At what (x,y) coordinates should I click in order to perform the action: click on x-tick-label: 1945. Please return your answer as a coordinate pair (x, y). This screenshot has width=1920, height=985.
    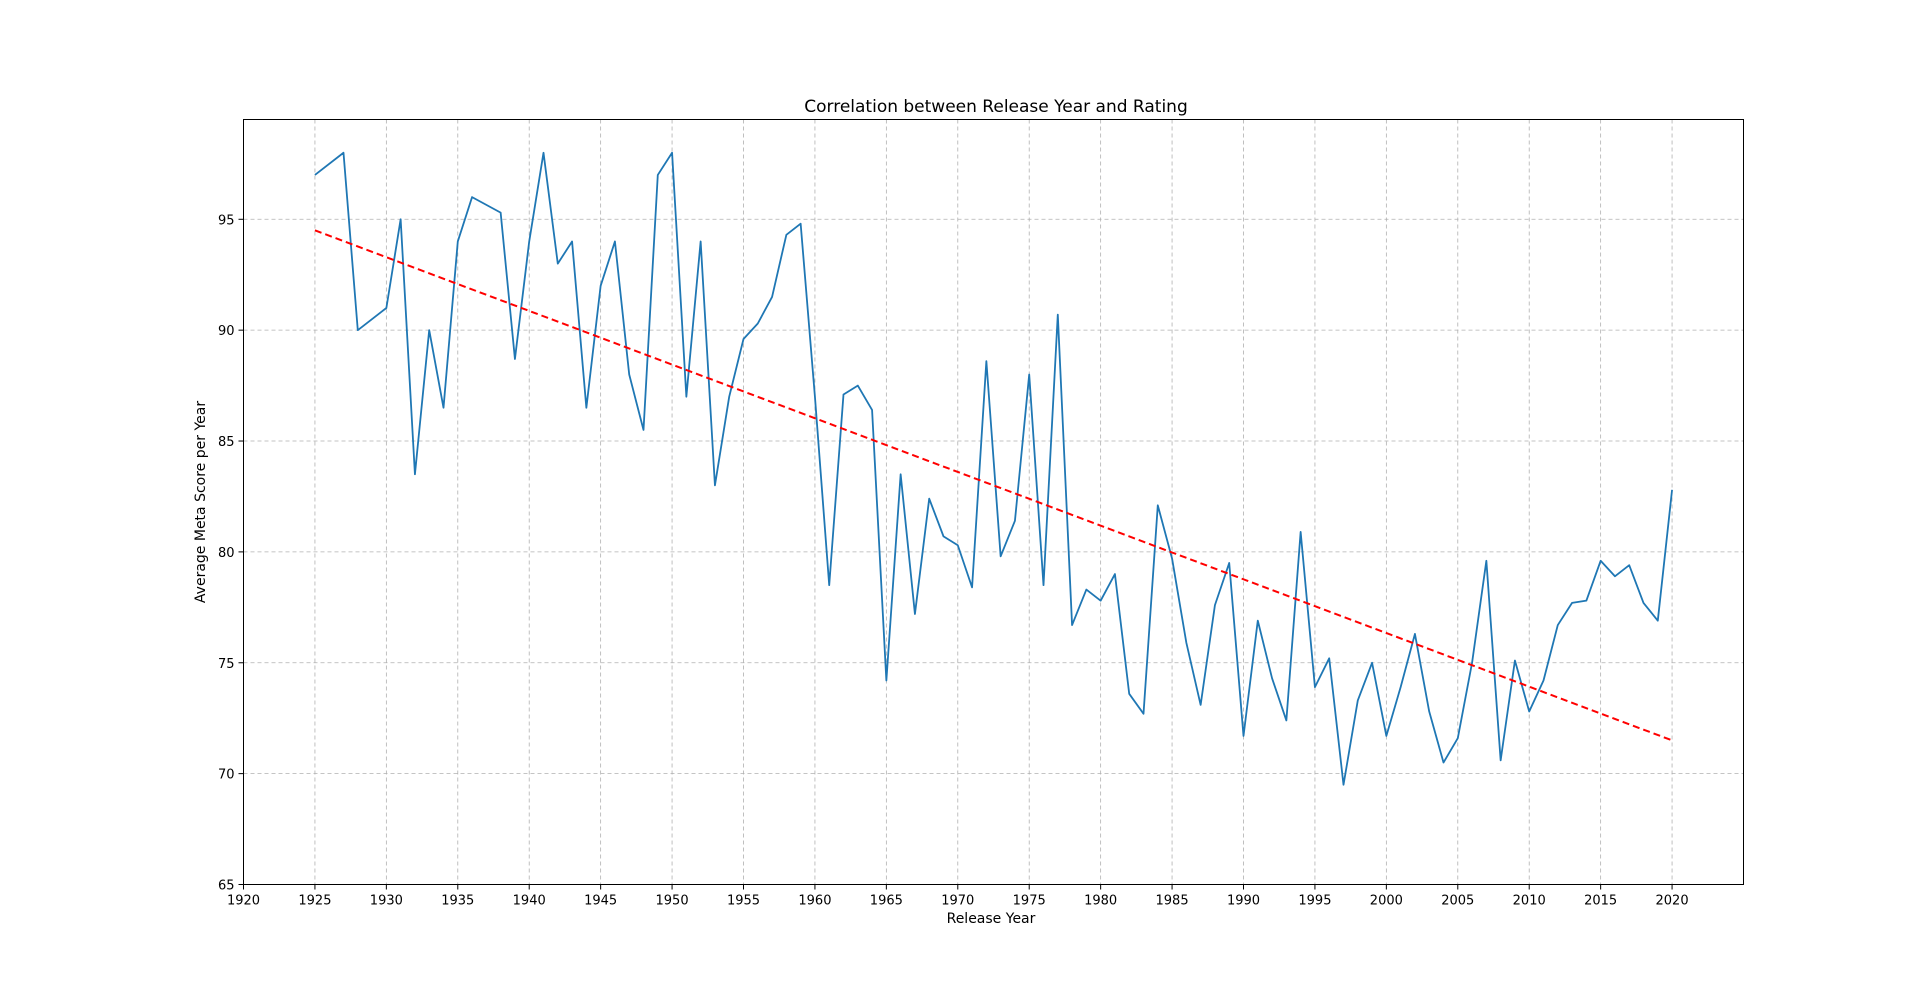
    Looking at the image, I should click on (600, 901).